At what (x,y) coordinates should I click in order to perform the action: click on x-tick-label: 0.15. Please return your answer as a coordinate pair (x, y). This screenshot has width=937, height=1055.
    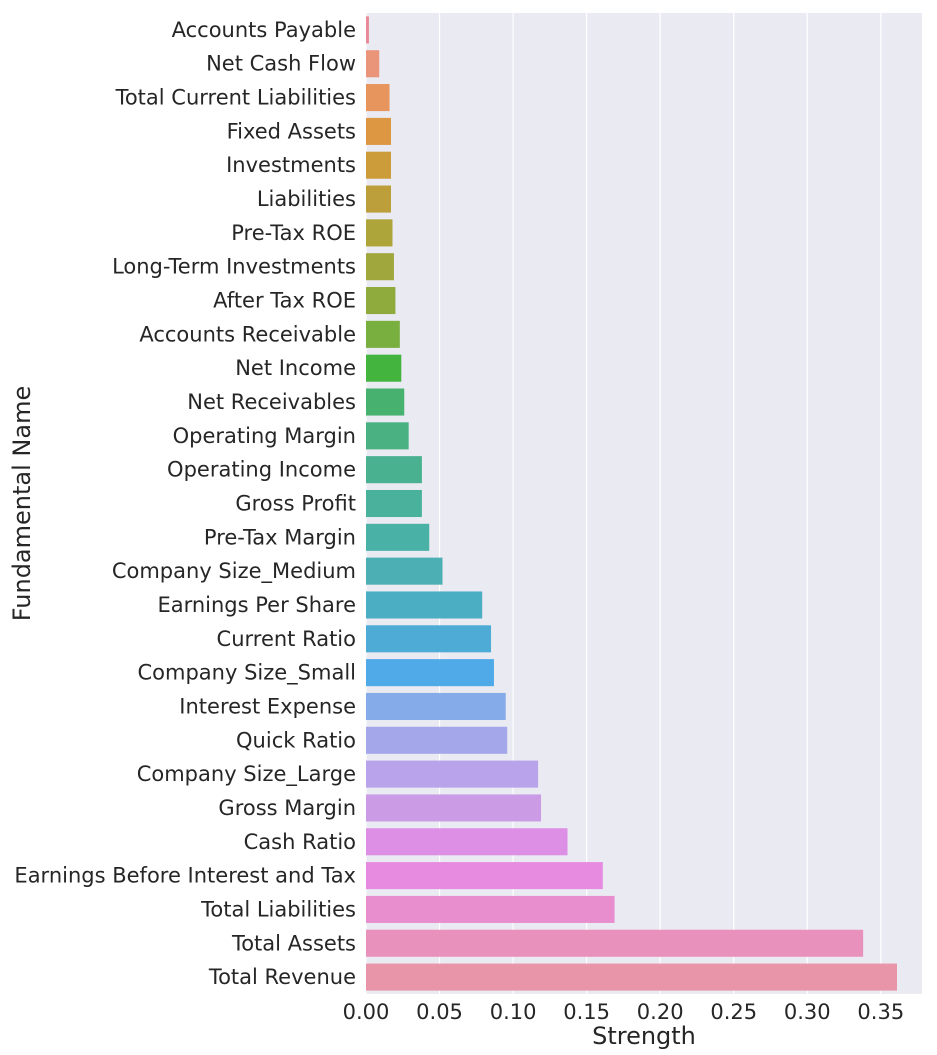
    Looking at the image, I should click on (586, 1012).